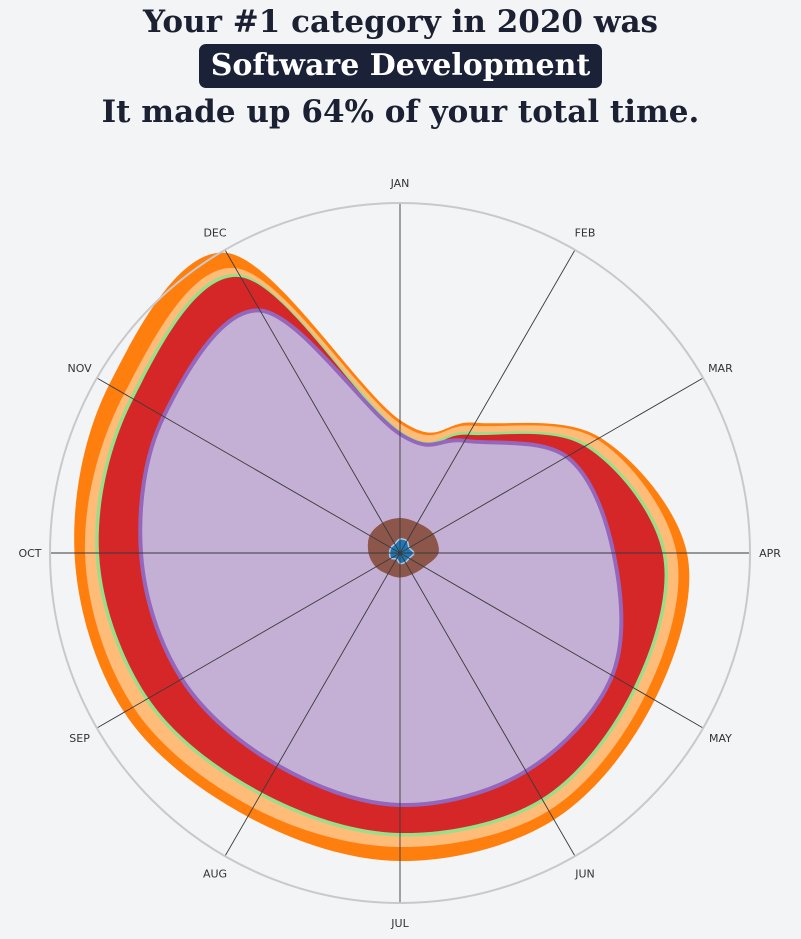  I want to click on month-label-jan: JAN, so click(400, 183).